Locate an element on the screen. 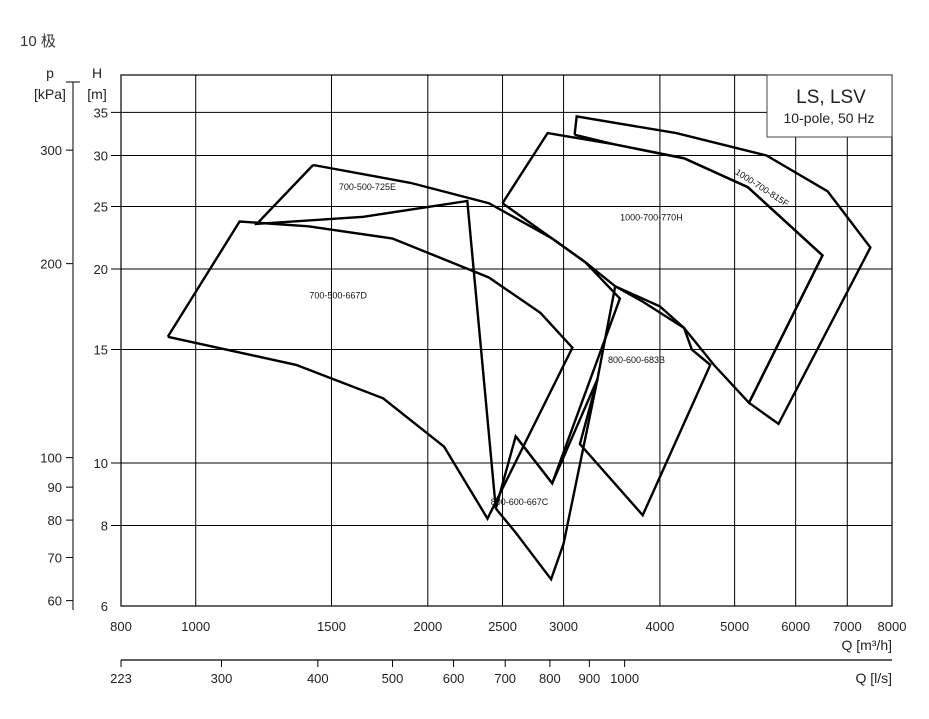 Image resolution: width=929 pixels, height=719 pixels. page-title: 10 极 is located at coordinates (38, 41).